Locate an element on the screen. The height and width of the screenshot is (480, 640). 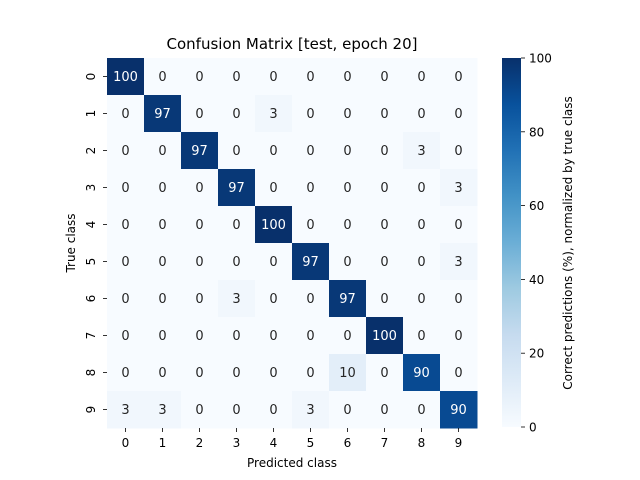
heatmap-cell-label: 10 is located at coordinates (347, 373).